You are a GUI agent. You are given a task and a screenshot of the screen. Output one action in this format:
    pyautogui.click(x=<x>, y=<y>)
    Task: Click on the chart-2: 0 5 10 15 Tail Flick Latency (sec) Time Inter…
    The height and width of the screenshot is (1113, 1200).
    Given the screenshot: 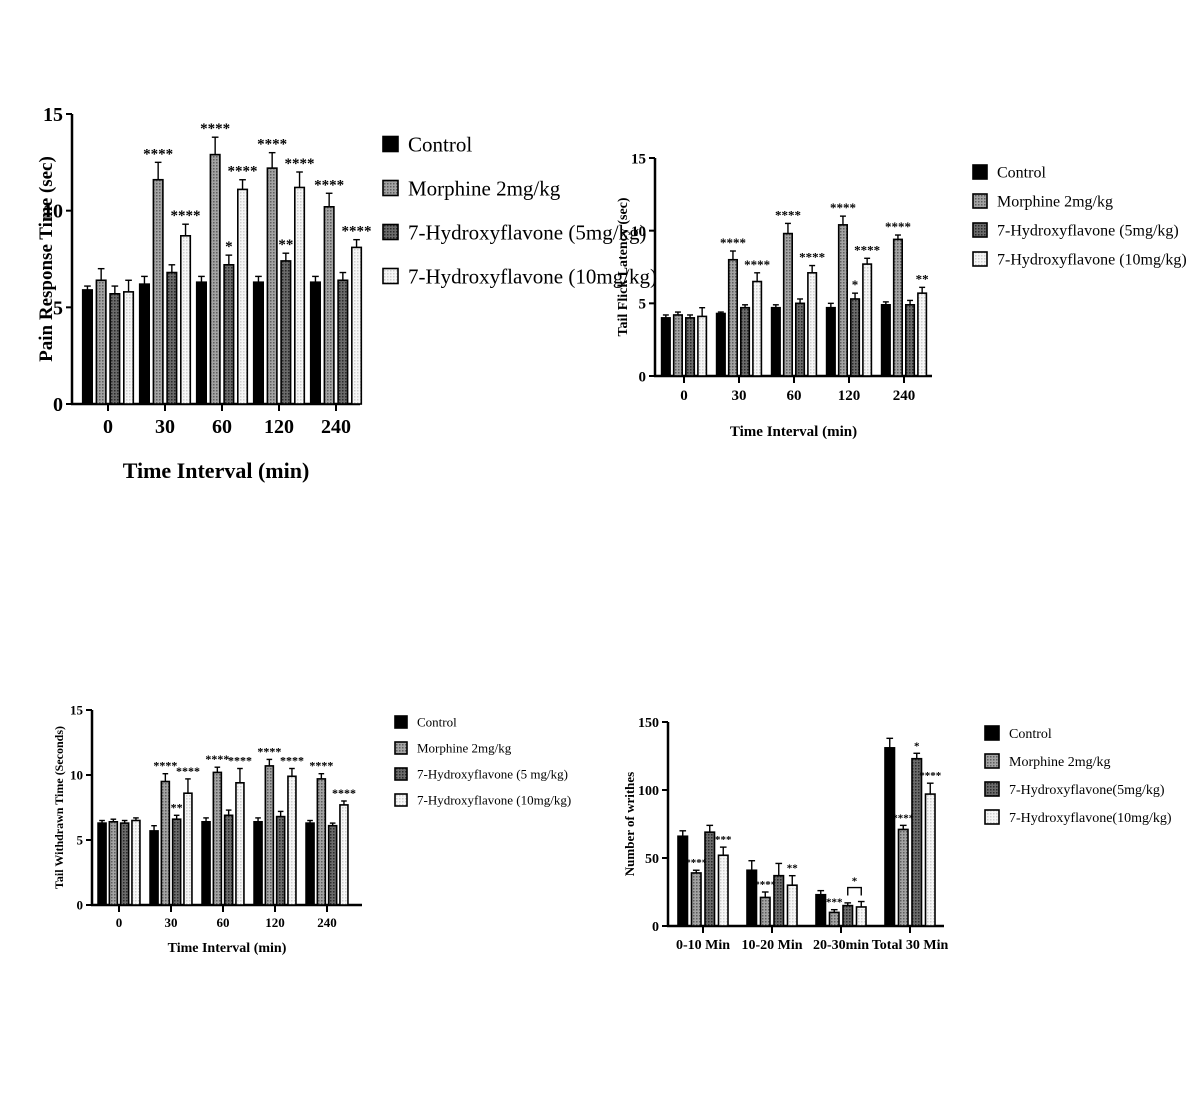 What is the action you would take?
    pyautogui.click(x=901, y=295)
    